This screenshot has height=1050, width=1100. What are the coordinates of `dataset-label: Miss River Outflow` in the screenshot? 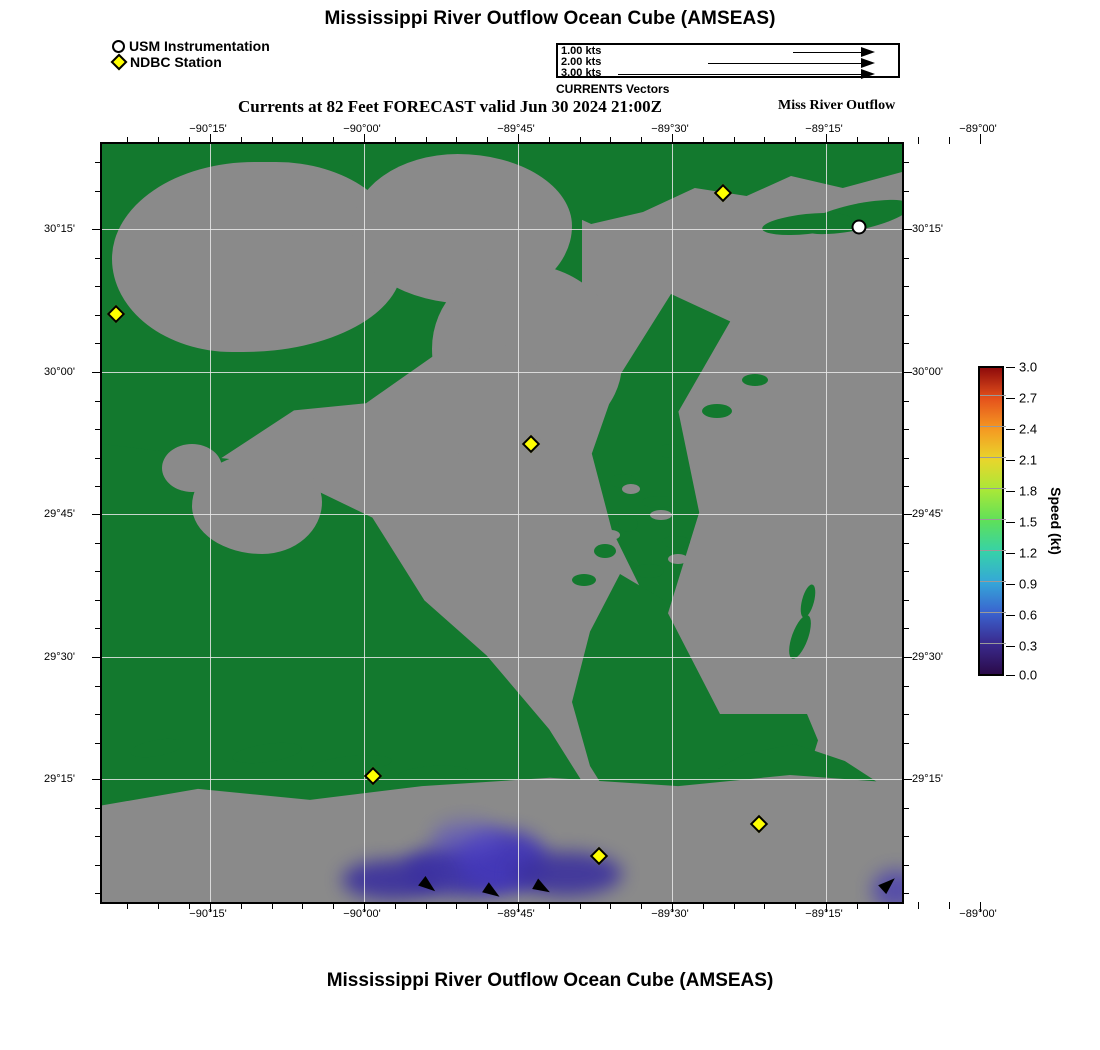 It's located at (837, 105).